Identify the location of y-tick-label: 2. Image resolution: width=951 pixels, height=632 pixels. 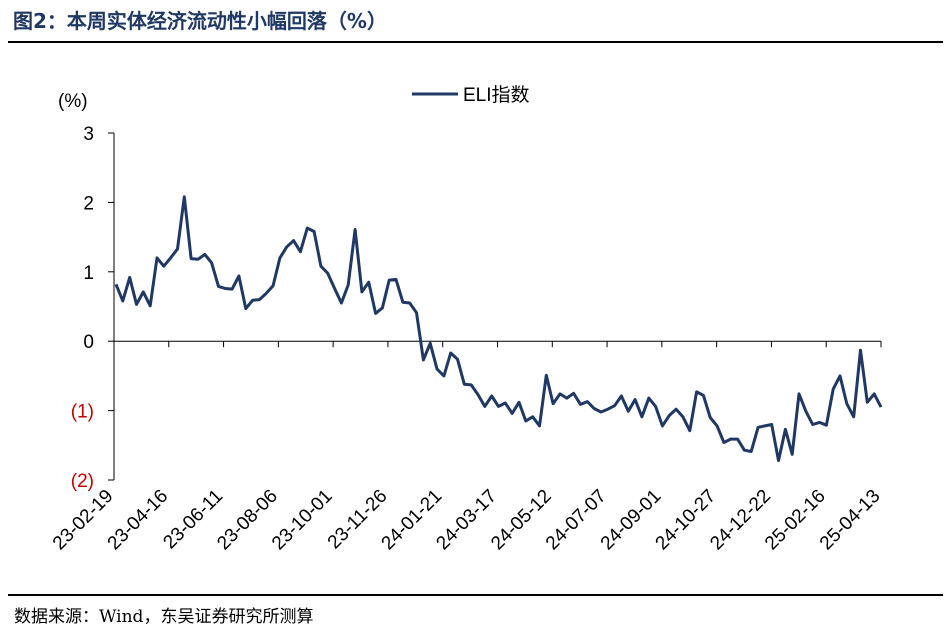
(88, 203).